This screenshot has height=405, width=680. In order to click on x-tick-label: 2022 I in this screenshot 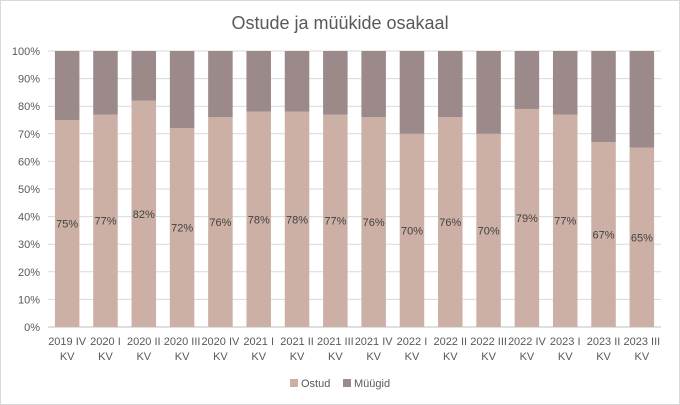, I will do `click(412, 342)`.